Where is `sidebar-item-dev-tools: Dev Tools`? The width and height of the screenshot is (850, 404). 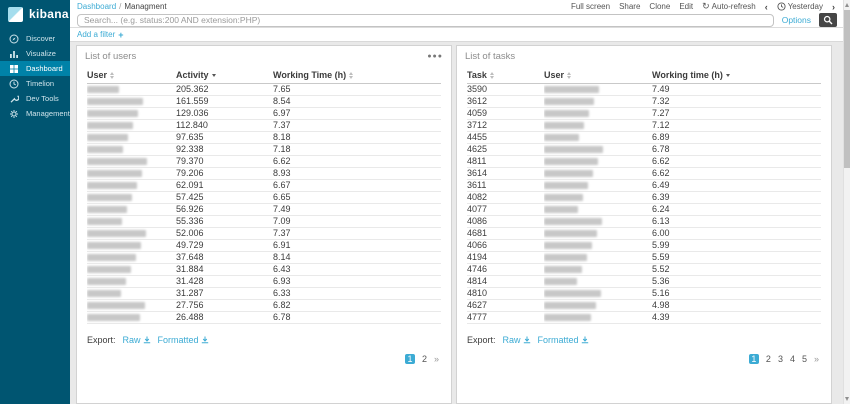
sidebar-item-dev-tools: Dev Tools is located at coordinates (35, 98).